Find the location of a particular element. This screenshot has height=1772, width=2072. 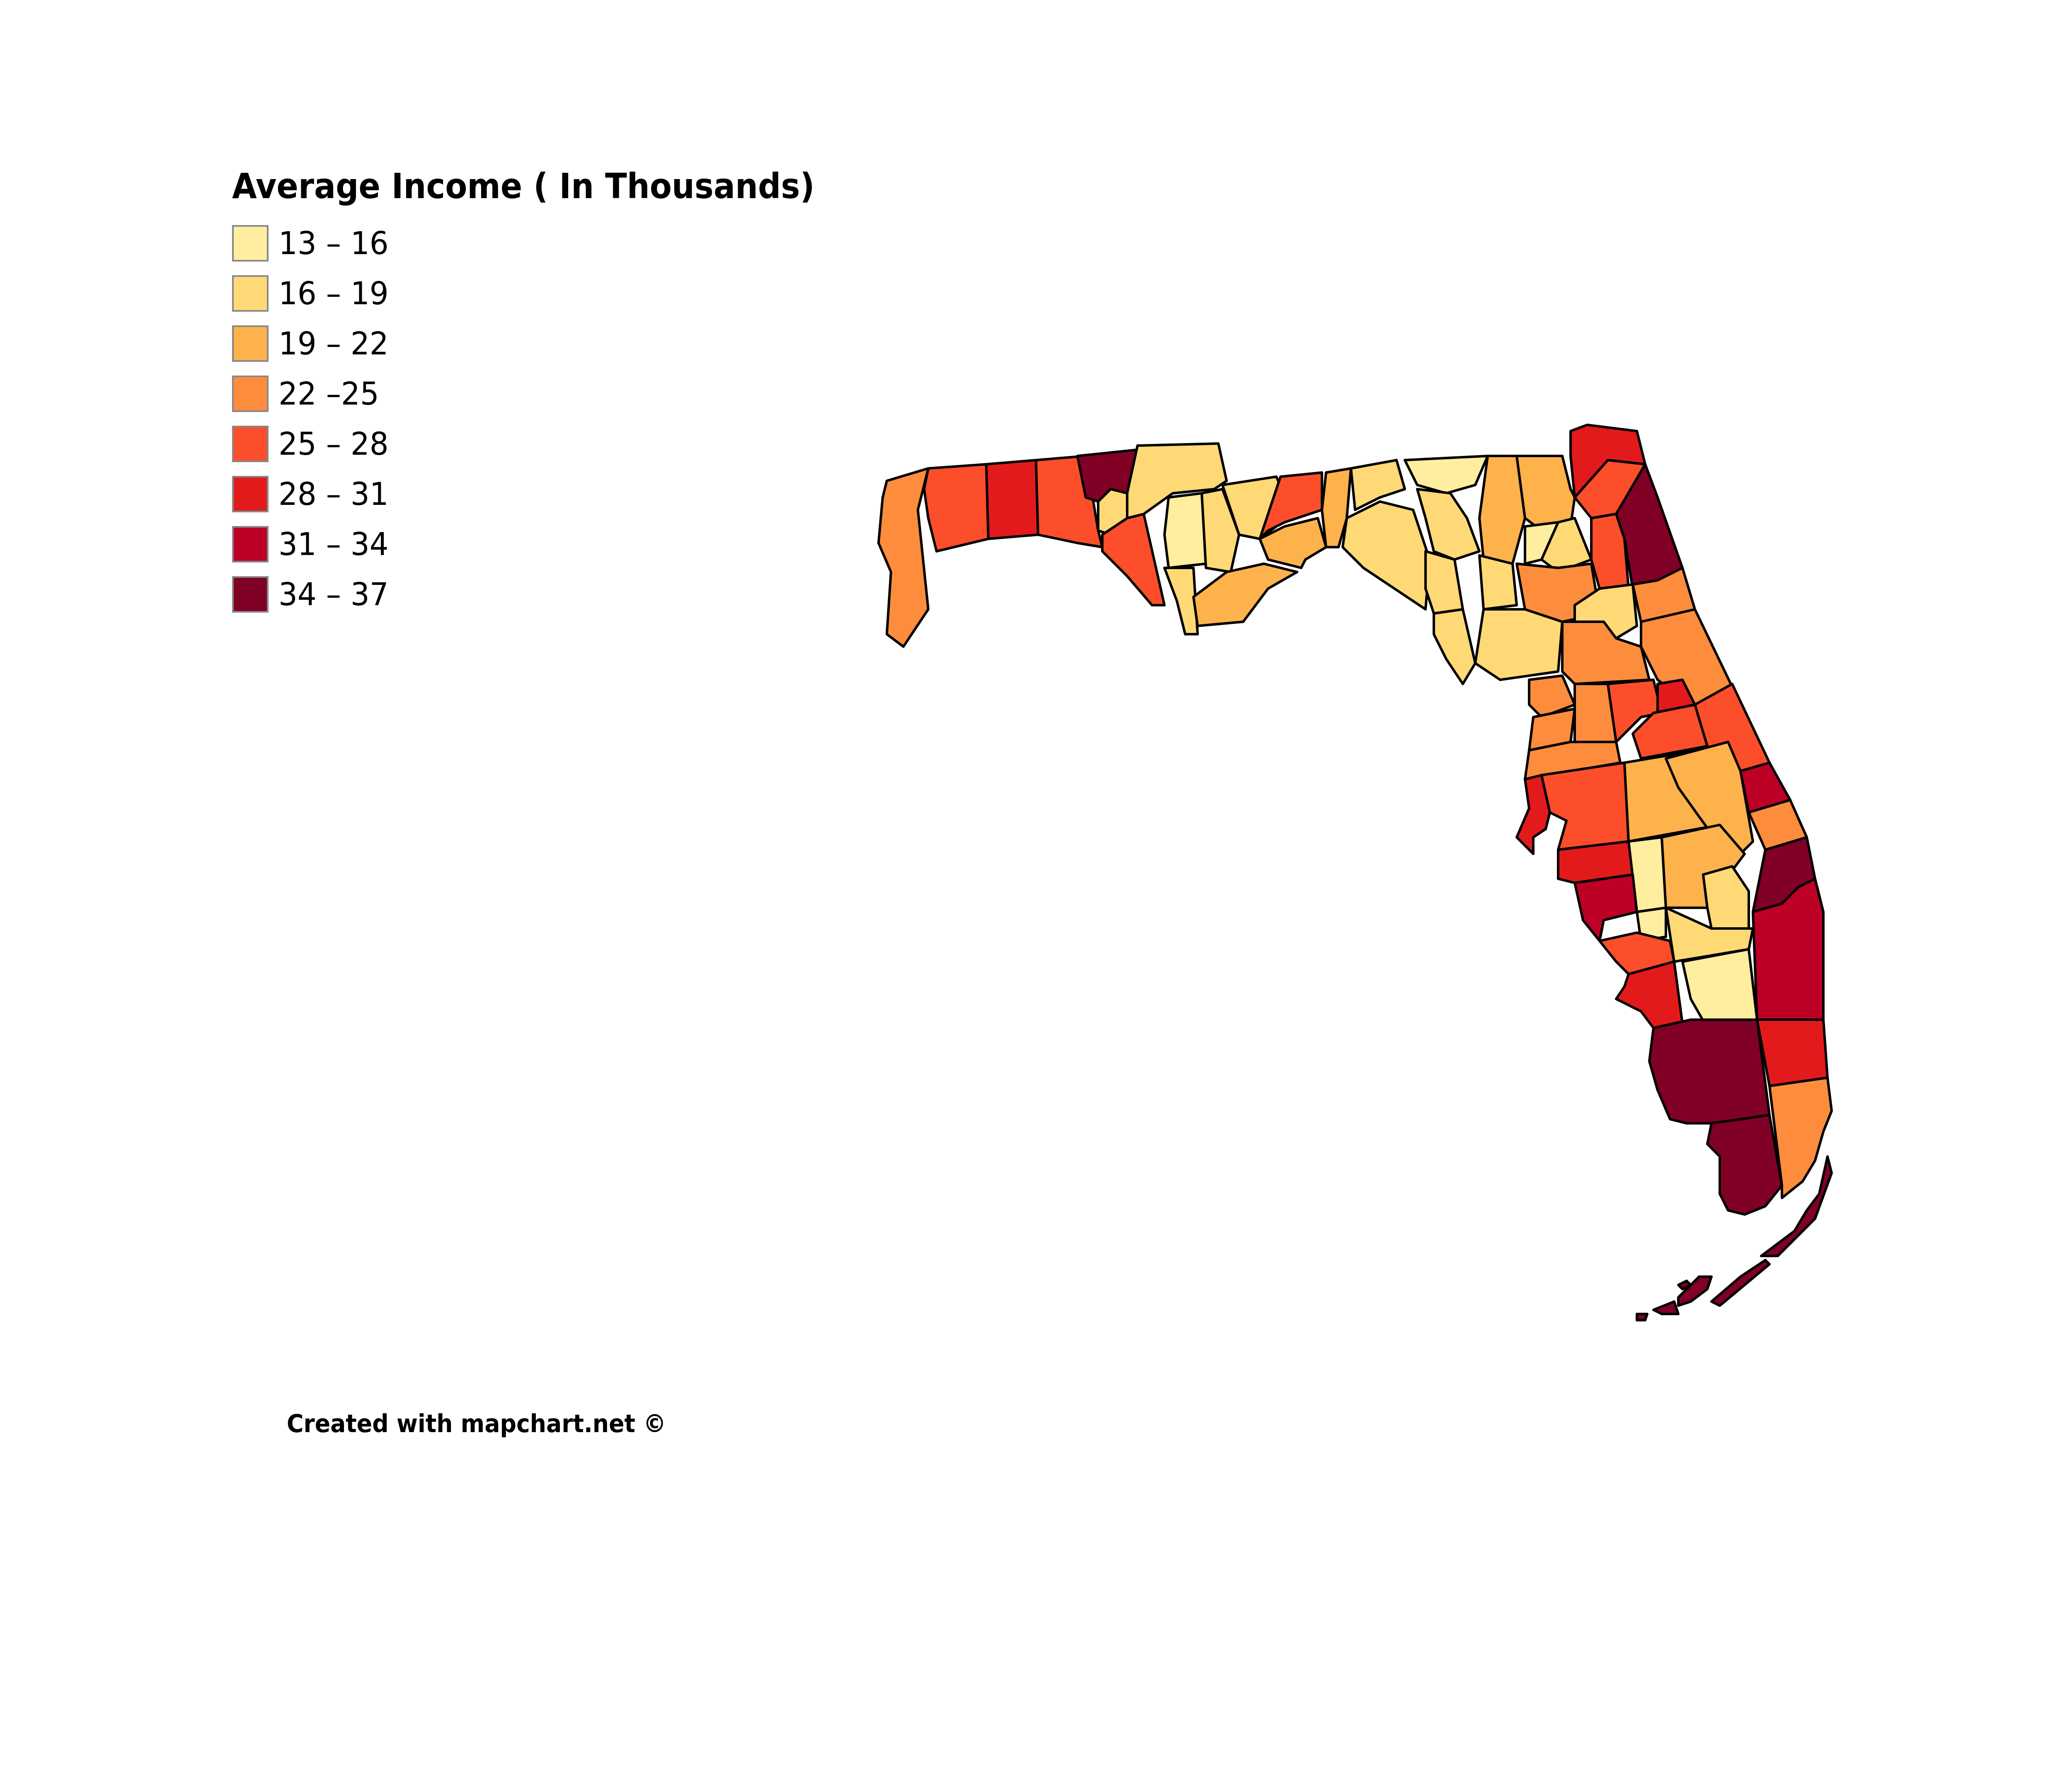

county-monroe-mainland is located at coordinates (1744, 1165).